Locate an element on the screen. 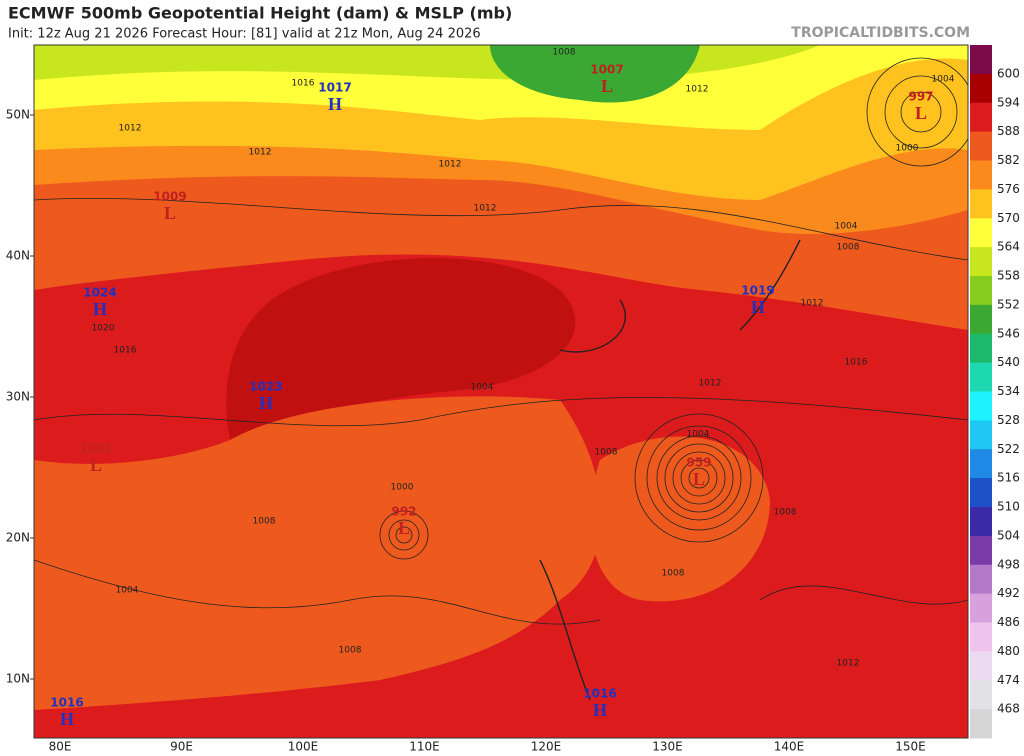 The width and height of the screenshot is (1024, 756). lat-label: 10N is located at coordinates (18, 679).